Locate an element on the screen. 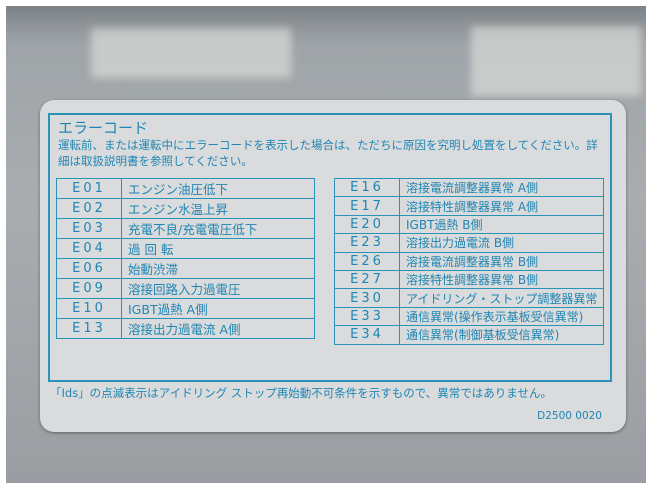  error-description: 溶接出力過電流 B側 is located at coordinates (501, 243).